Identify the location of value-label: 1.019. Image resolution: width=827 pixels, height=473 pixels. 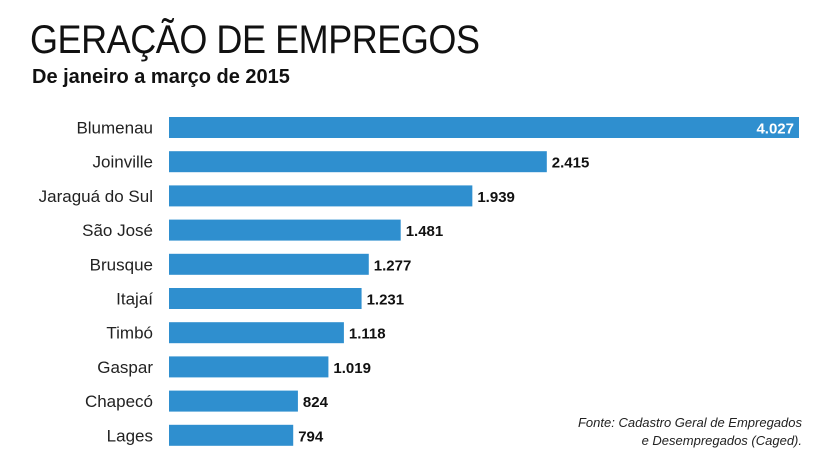
(352, 368).